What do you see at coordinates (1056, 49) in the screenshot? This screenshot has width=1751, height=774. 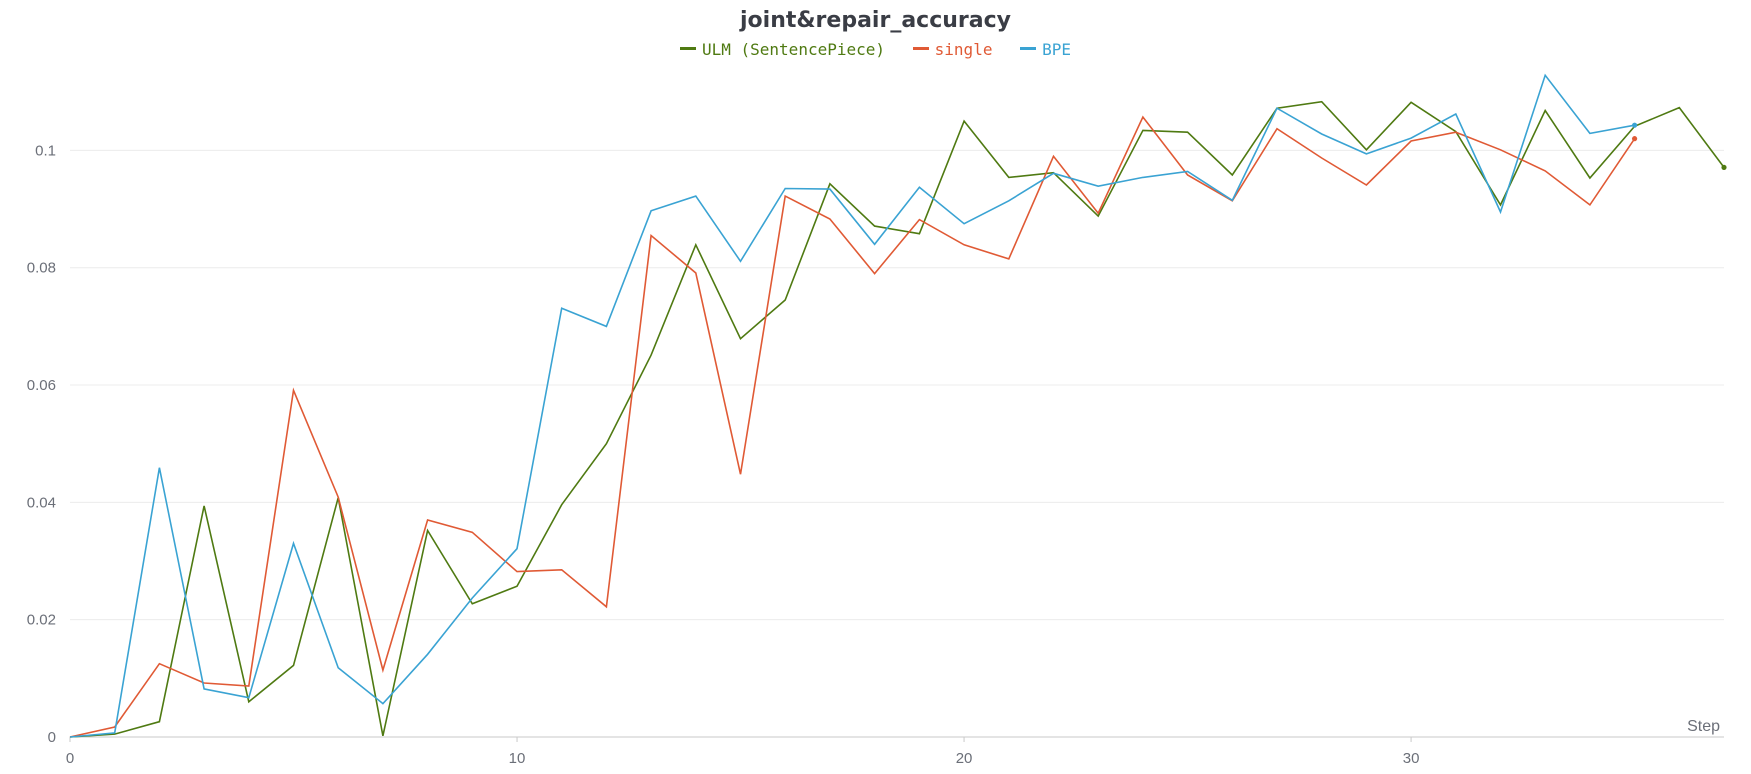 I see `legend-label-bpe: BPE` at bounding box center [1056, 49].